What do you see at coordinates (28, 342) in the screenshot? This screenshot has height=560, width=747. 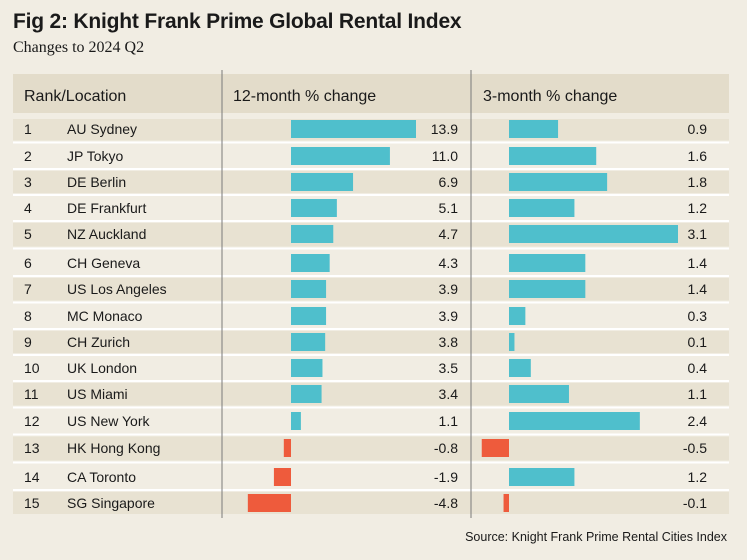 I see `rank-label: 9` at bounding box center [28, 342].